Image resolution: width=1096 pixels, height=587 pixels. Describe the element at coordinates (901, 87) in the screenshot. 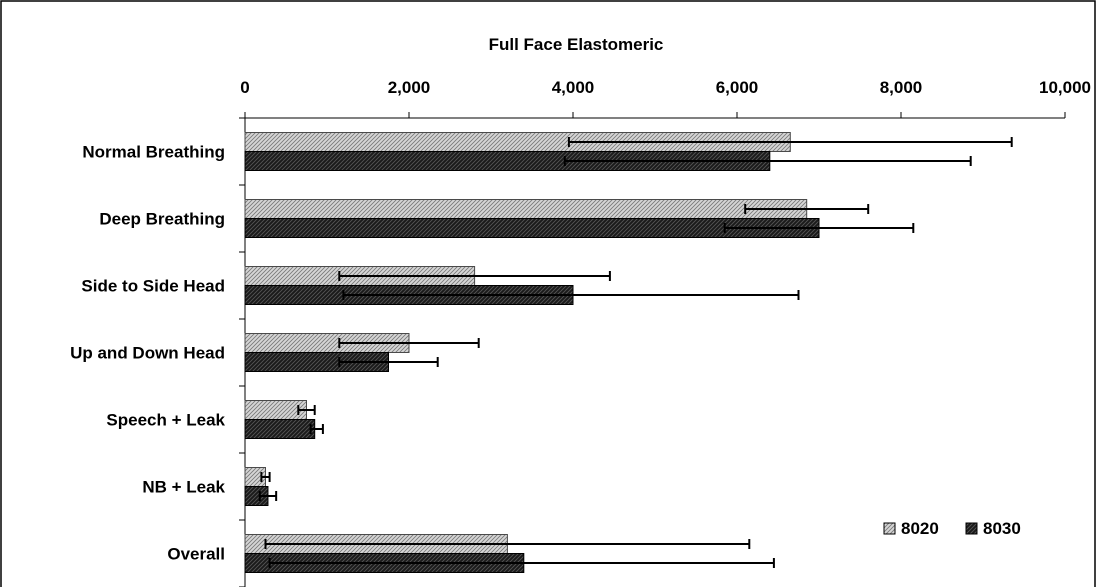

I see `x-tick-label: 8,000` at that location.